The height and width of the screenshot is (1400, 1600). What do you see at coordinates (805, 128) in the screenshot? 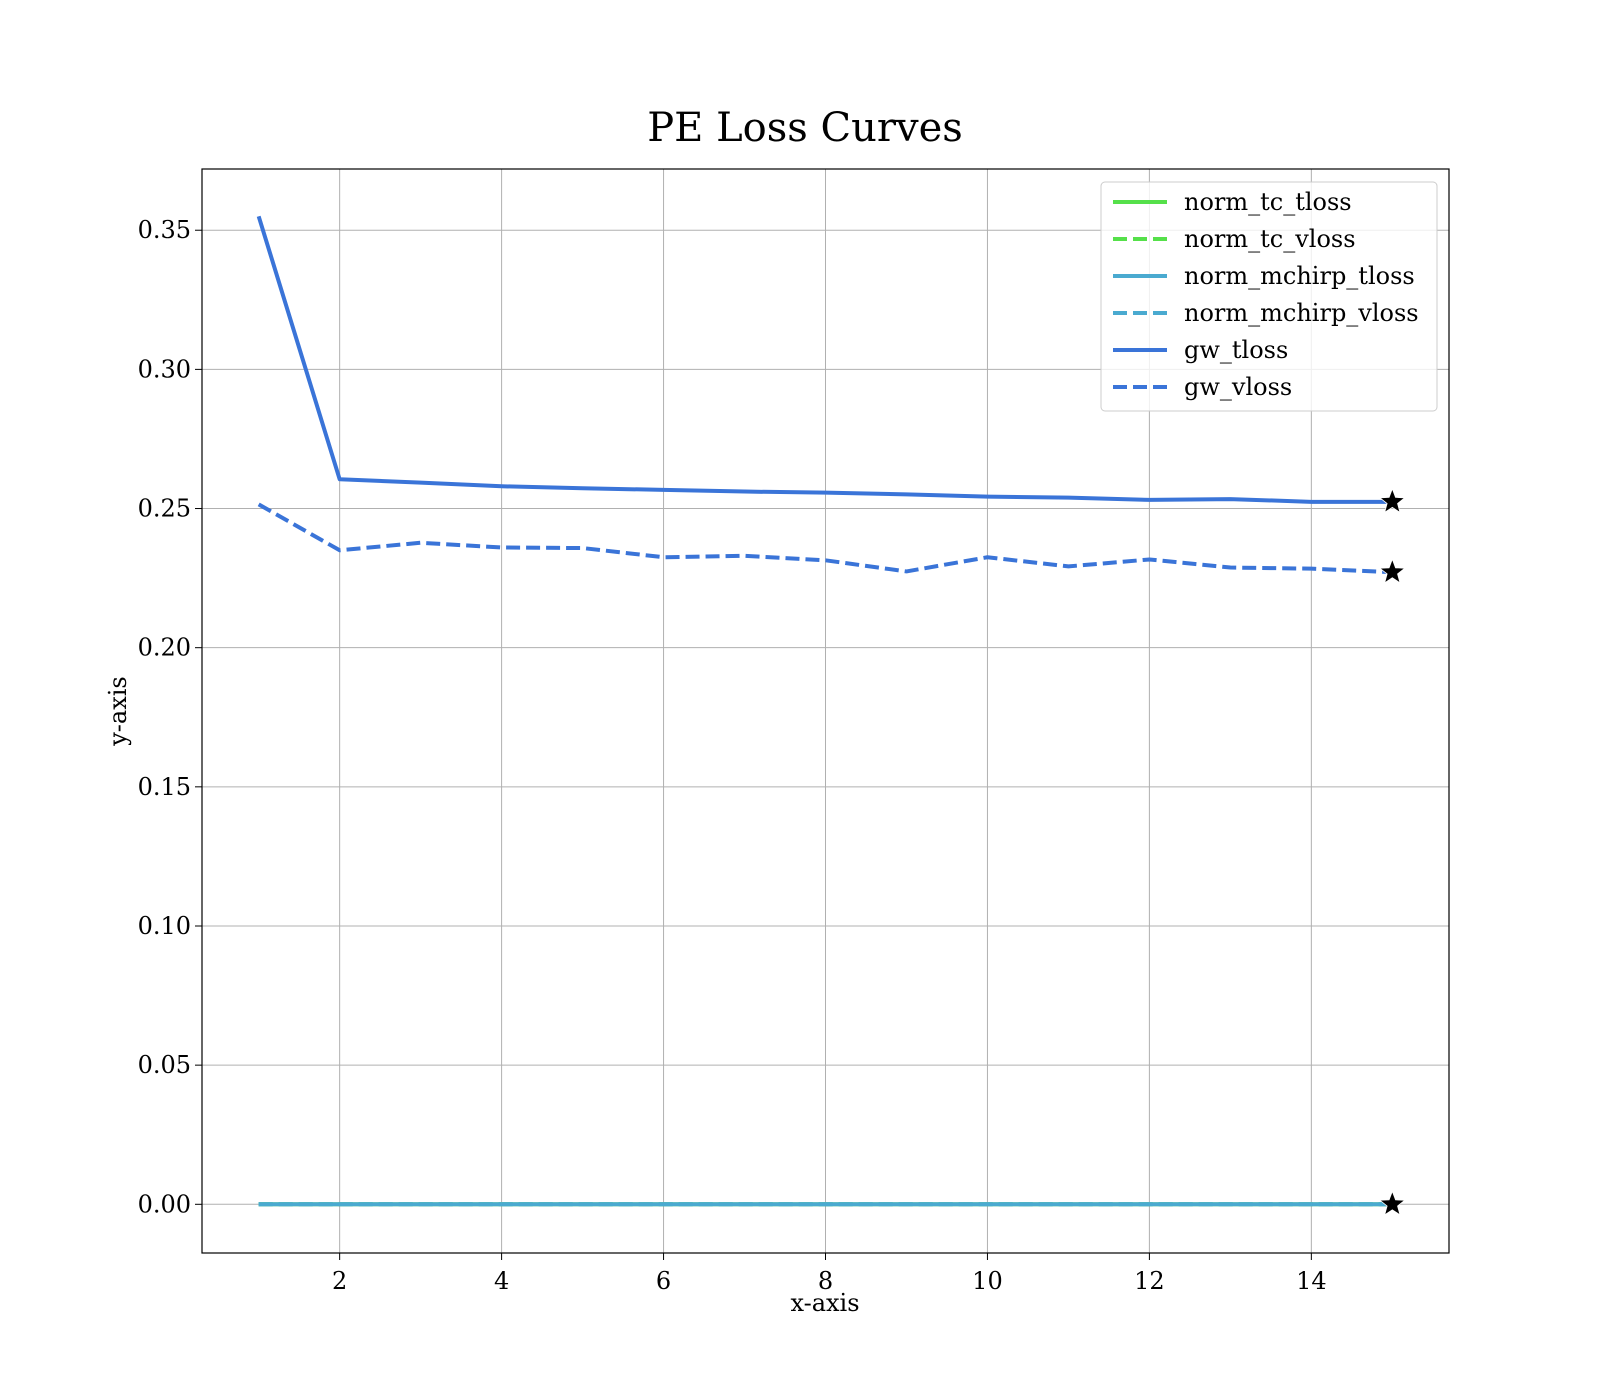
I see `chart-title: PE Loss Curves` at bounding box center [805, 128].